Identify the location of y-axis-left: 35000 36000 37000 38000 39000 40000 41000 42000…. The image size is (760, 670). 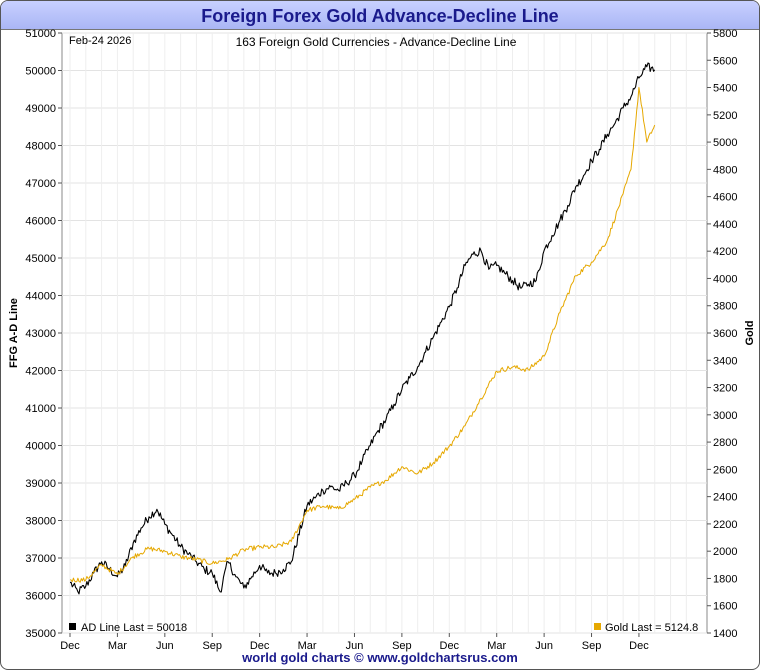
(43, 334).